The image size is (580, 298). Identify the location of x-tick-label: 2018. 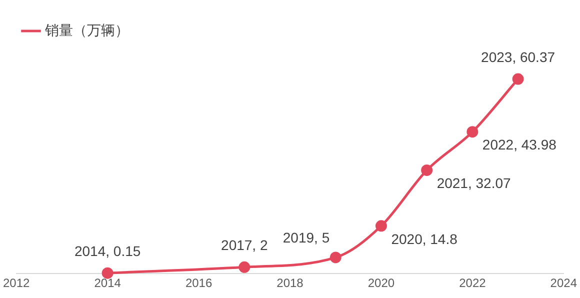
(290, 283).